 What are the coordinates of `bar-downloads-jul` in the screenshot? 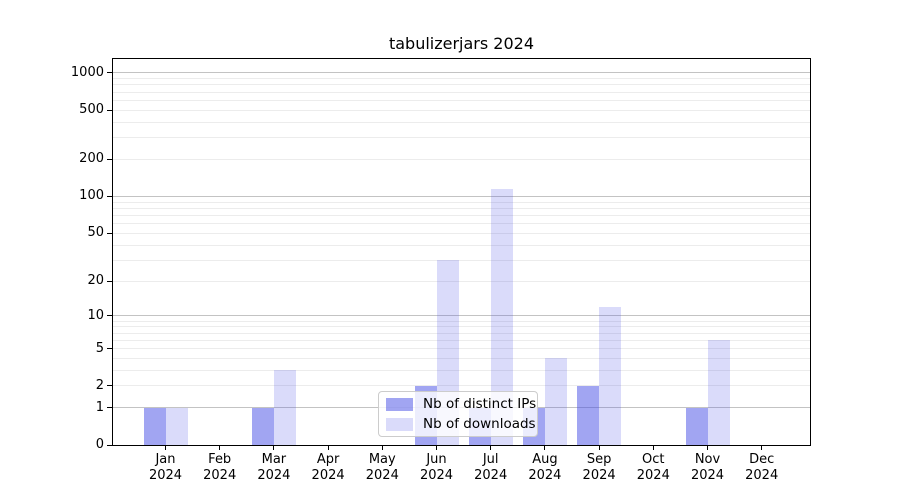 It's located at (501, 317).